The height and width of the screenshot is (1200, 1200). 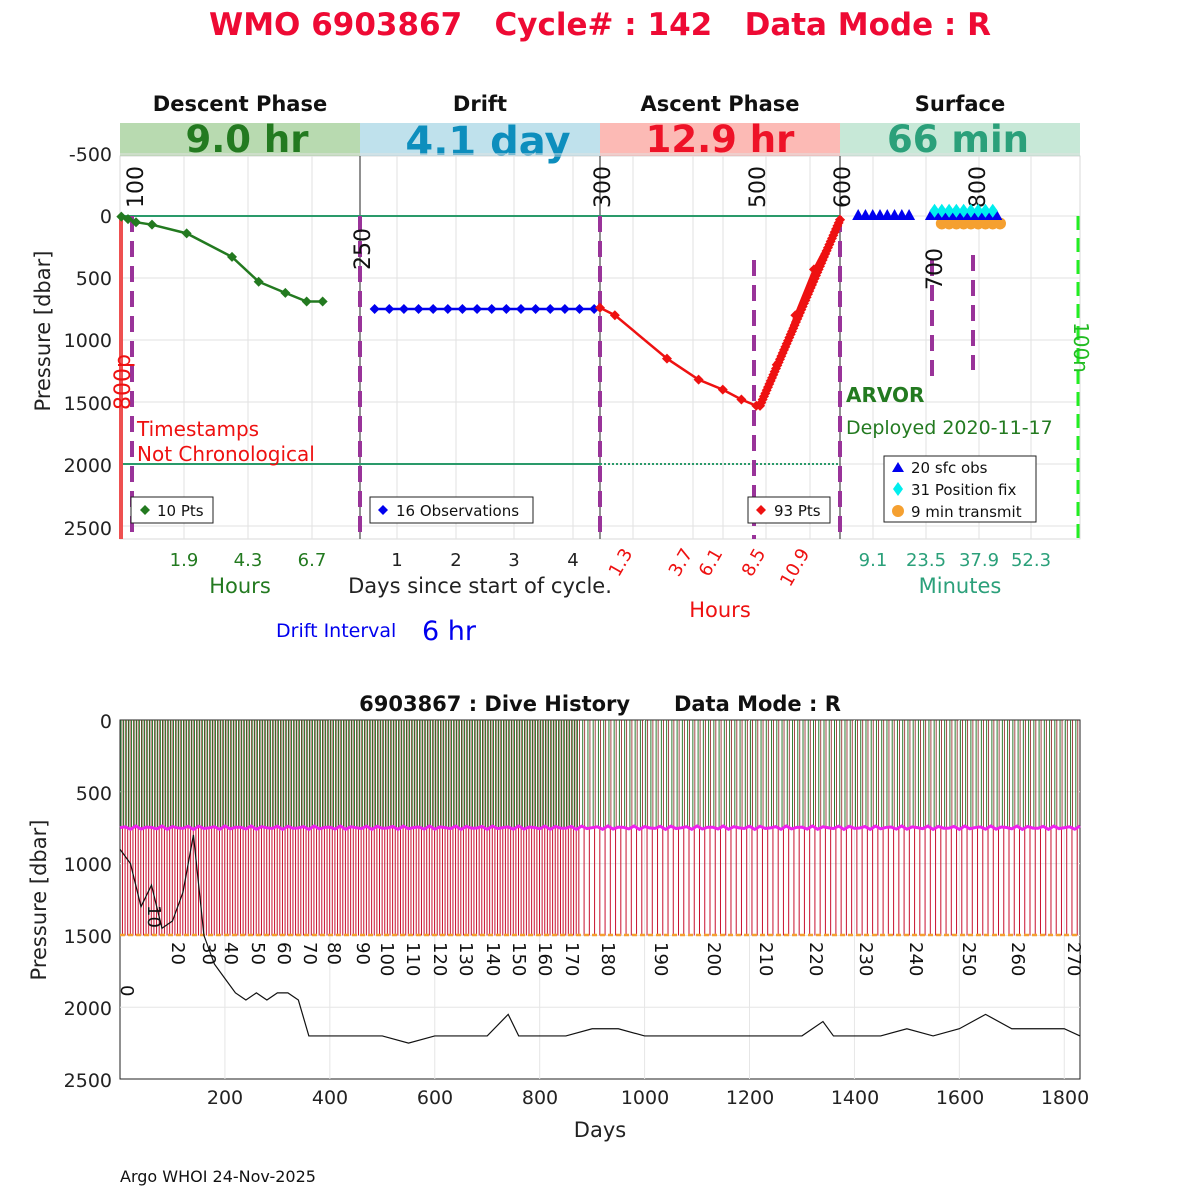 I want to click on drift-legend: 16 Observations, so click(x=451, y=510).